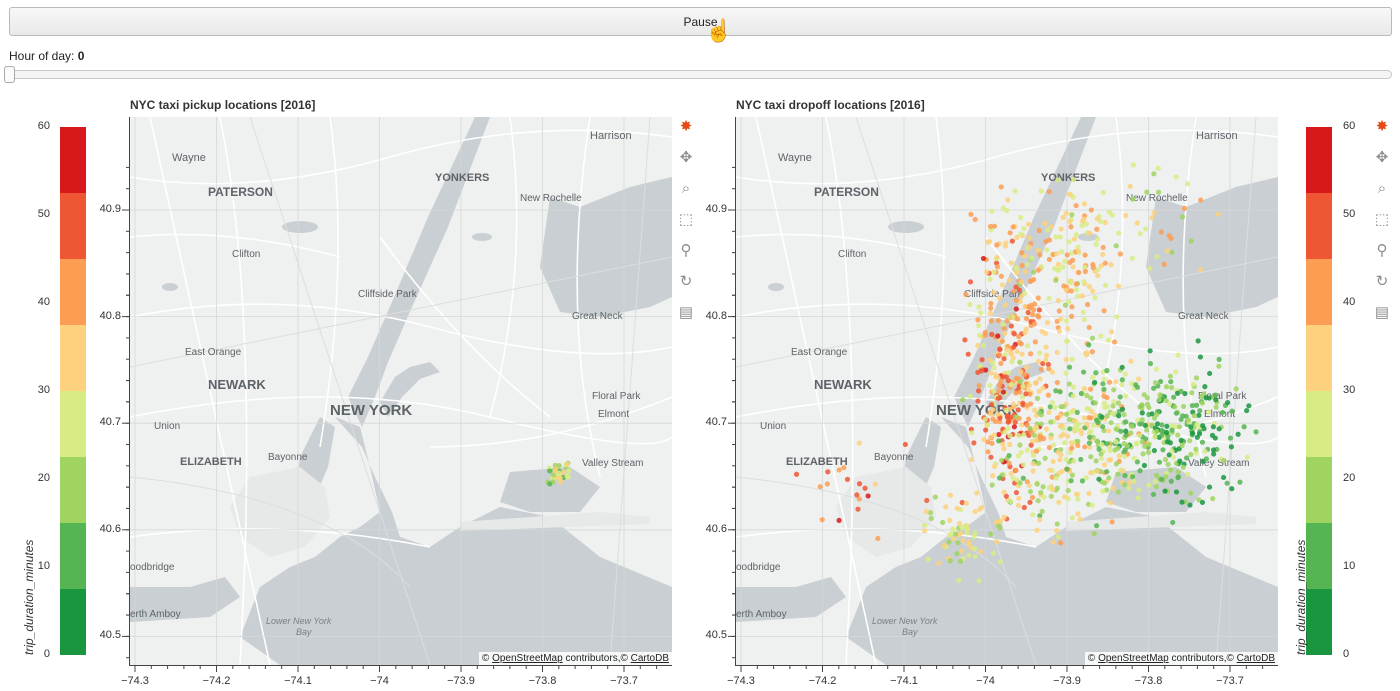 This screenshot has width=1400, height=691. Describe the element at coordinates (1349, 478) in the screenshot. I see `colorbar-tick-label: 20` at that location.